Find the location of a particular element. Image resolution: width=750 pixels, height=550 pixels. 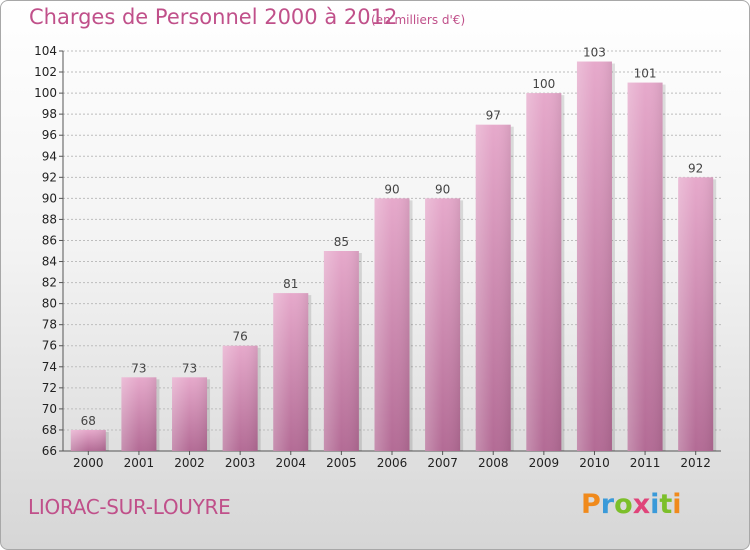

bar-value-label: 76 is located at coordinates (240, 337).